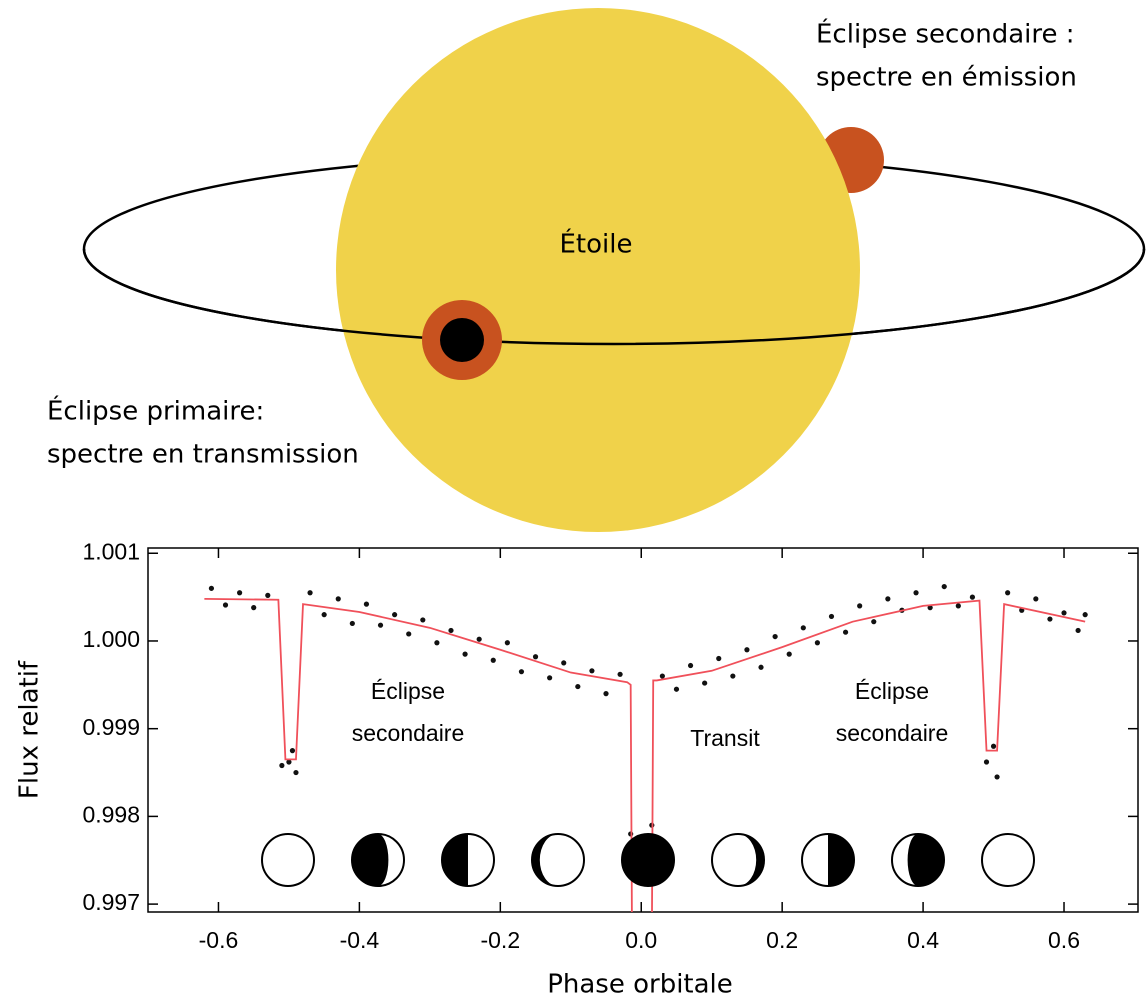  I want to click on x-tick-label: 0.6, so click(1064, 940).